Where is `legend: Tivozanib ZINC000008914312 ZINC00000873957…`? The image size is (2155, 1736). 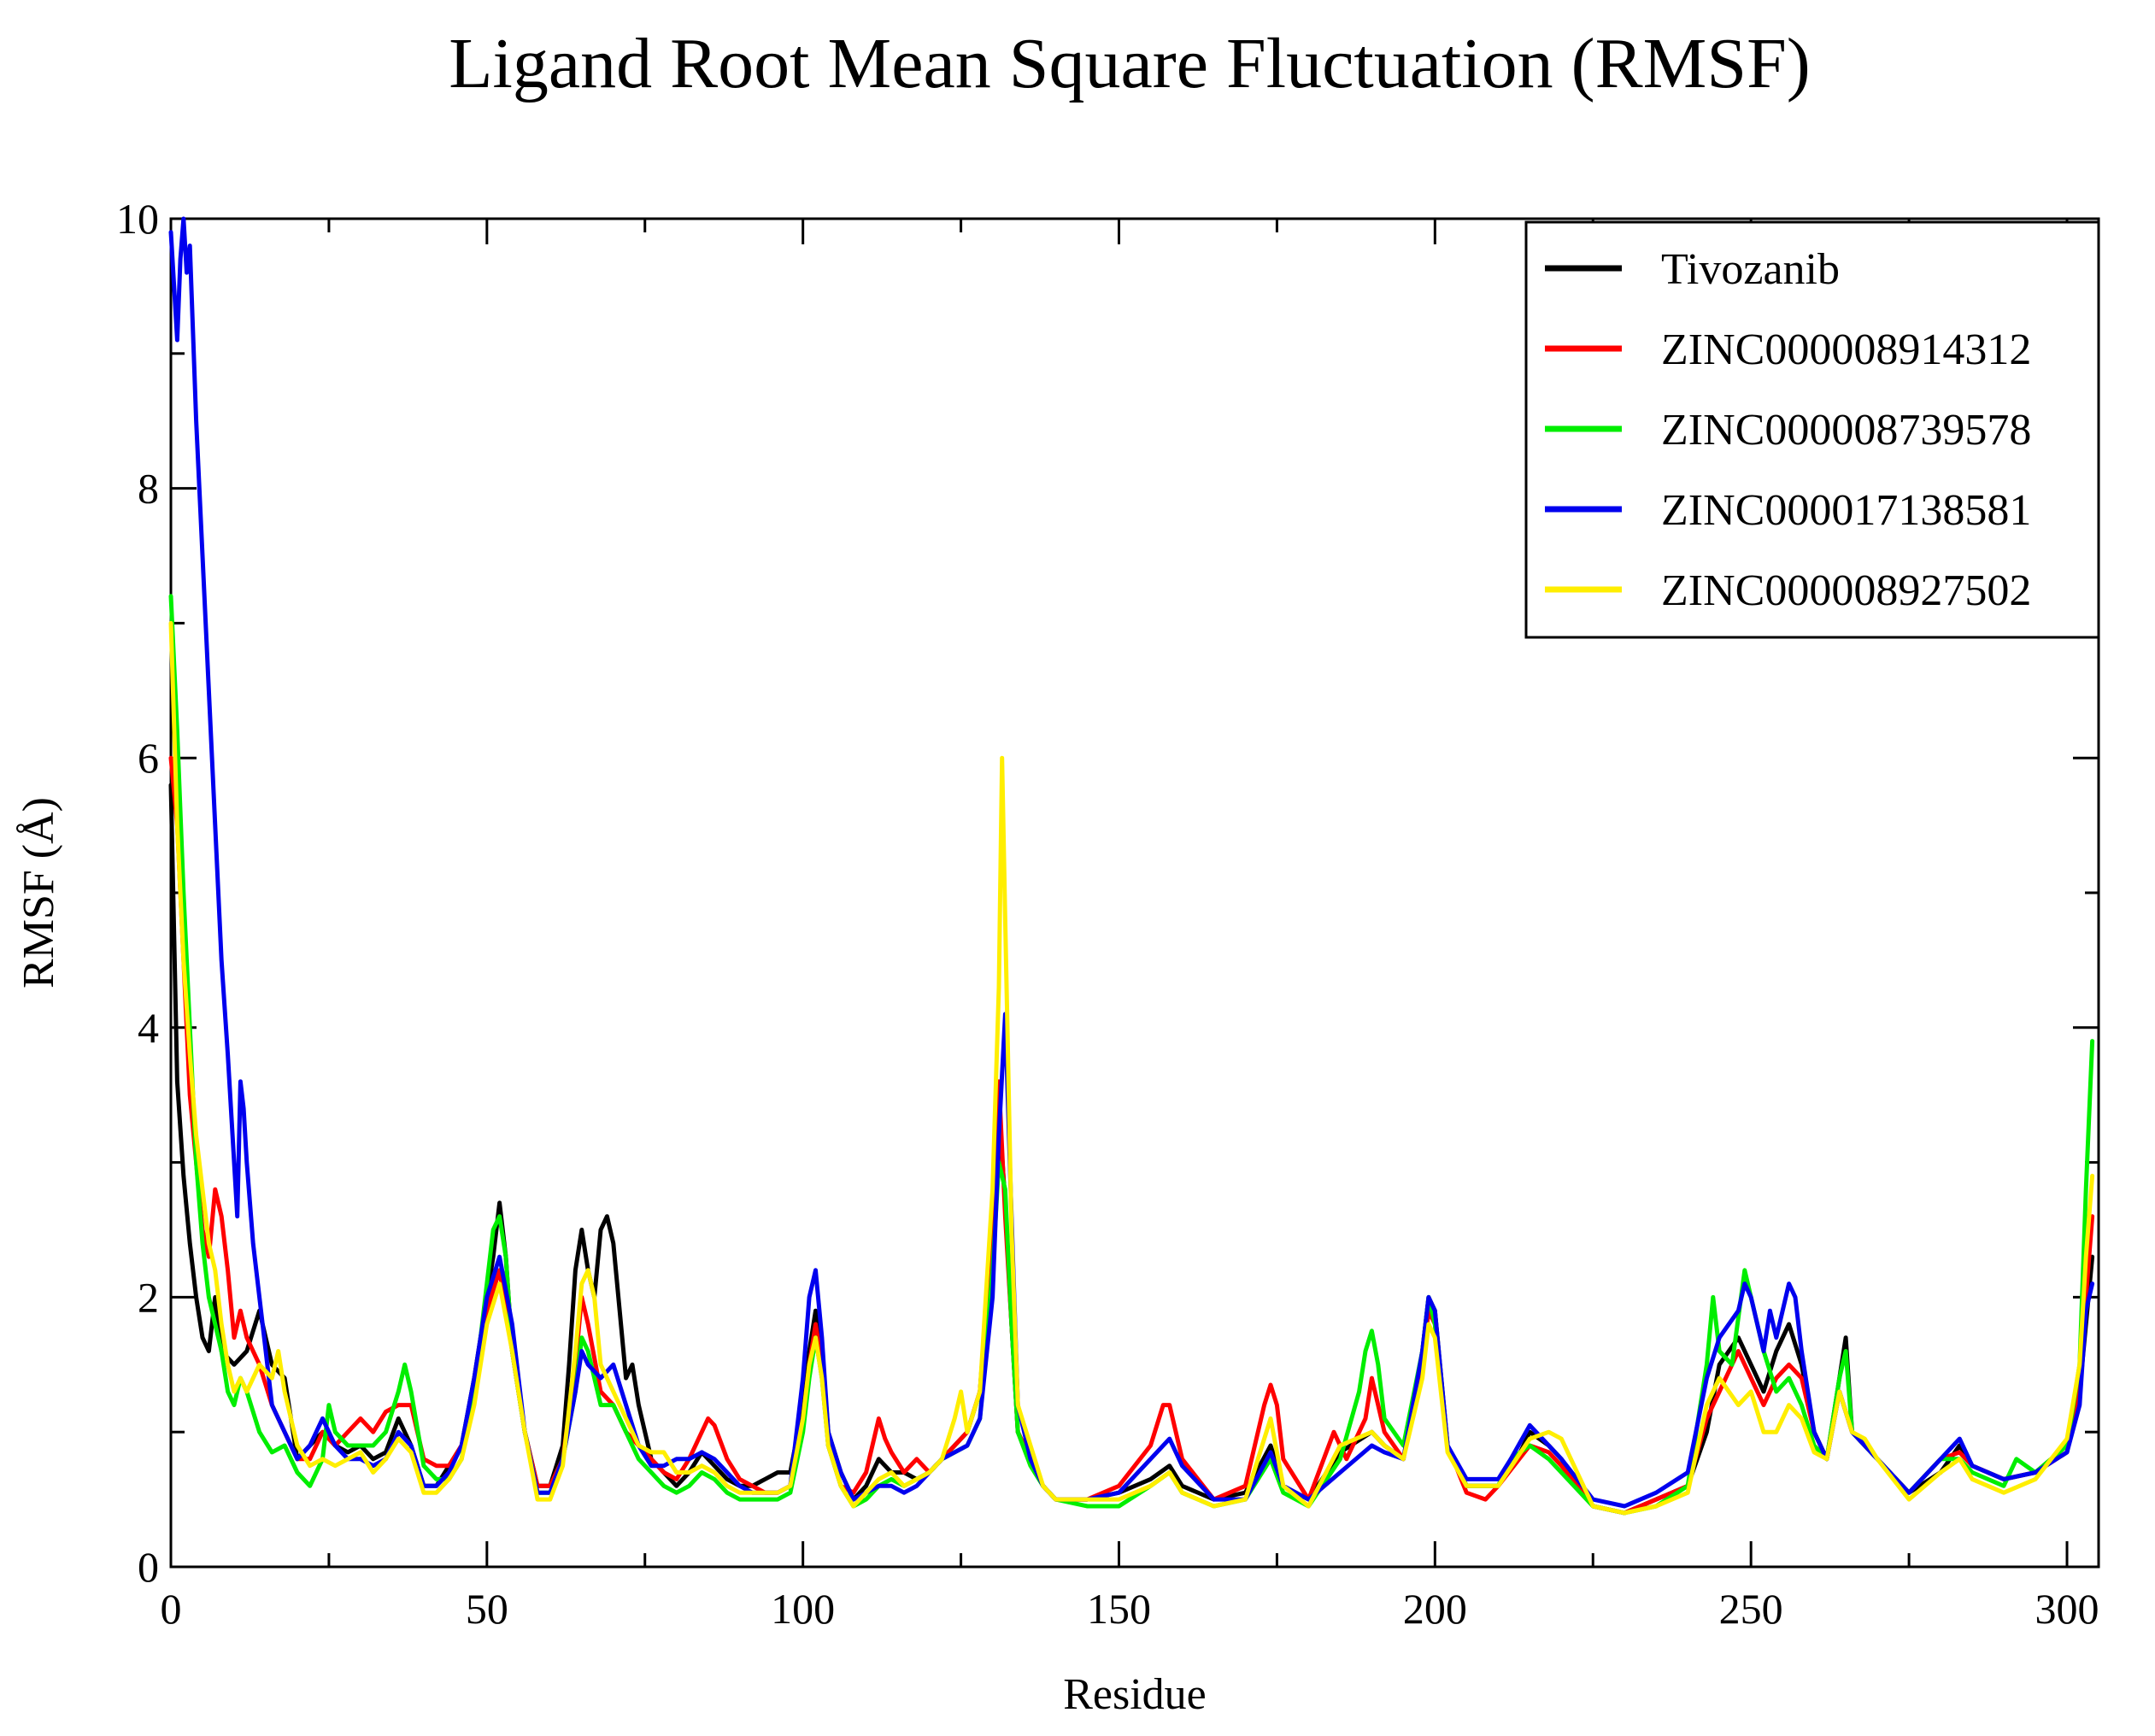 legend: Tivozanib ZINC000008914312 ZINC00000873957… is located at coordinates (1812, 429).